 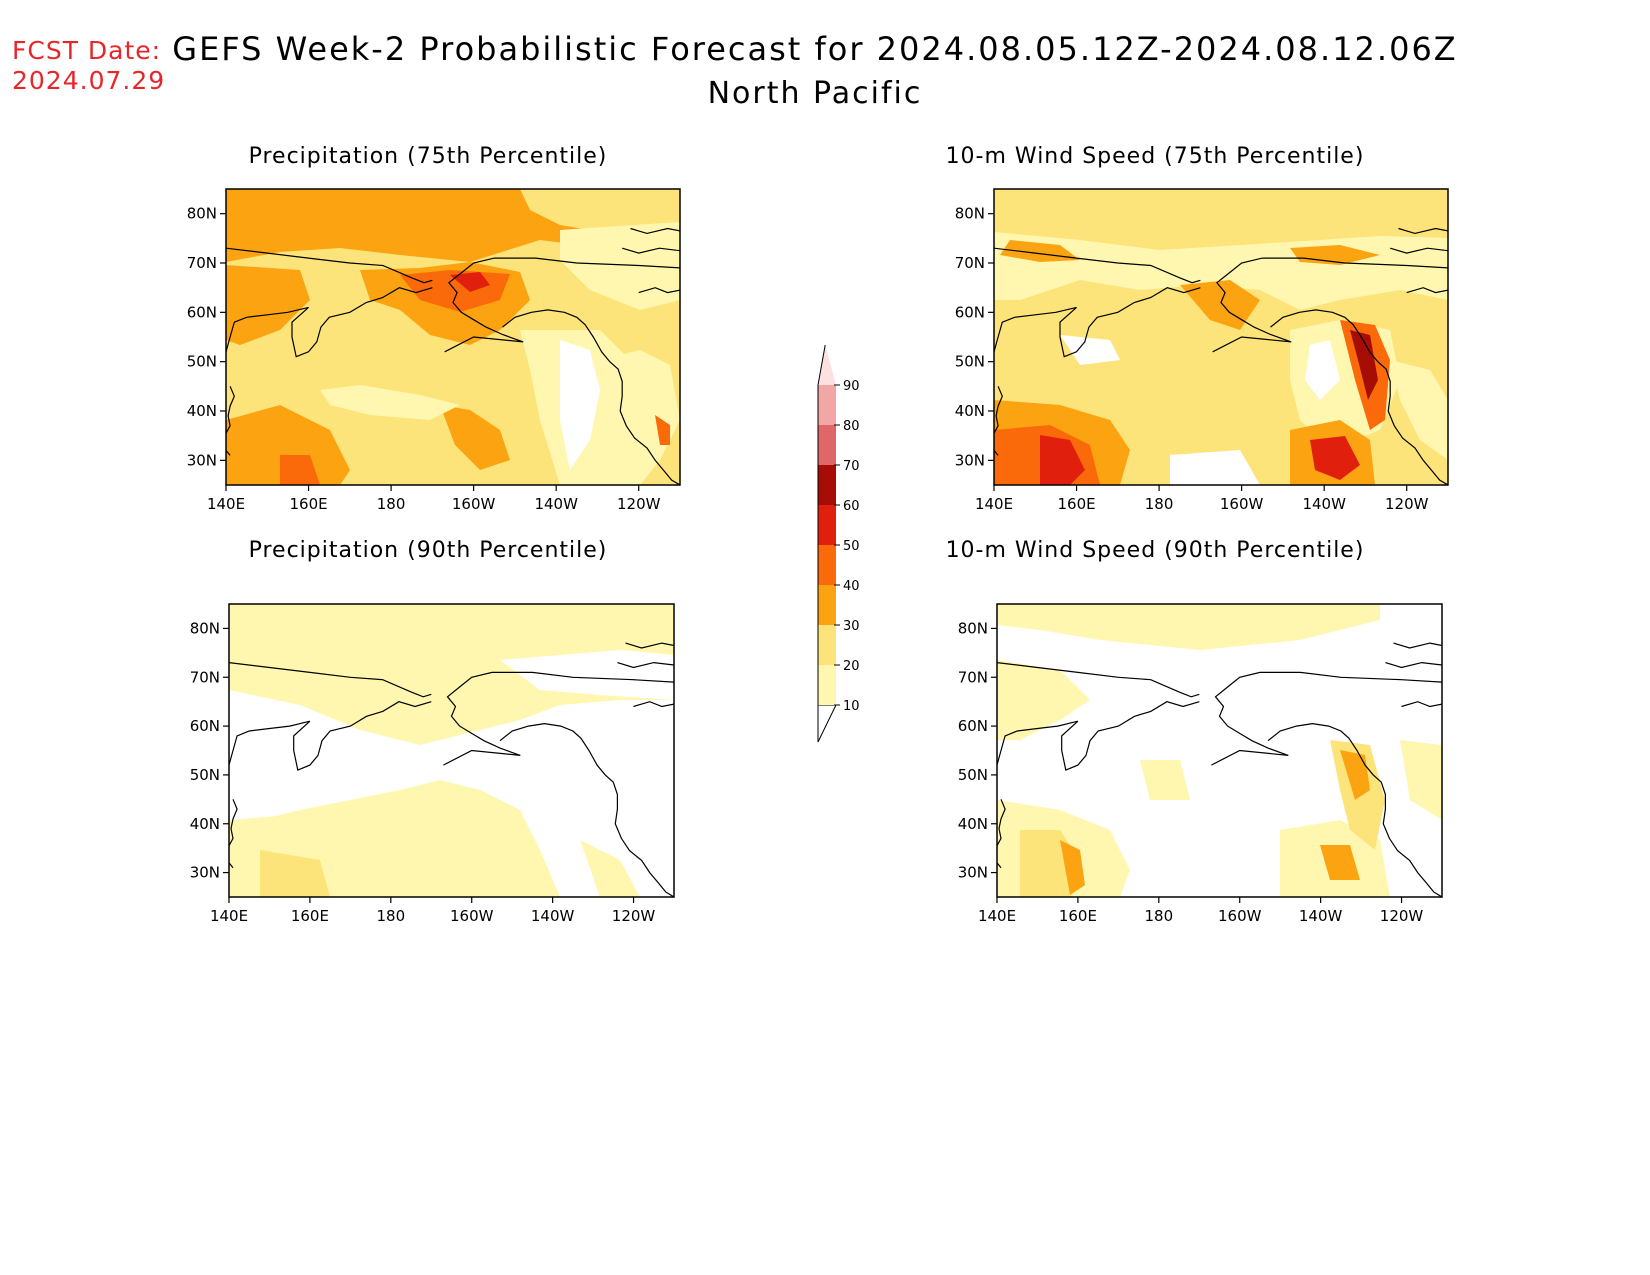 What do you see at coordinates (851, 386) in the screenshot?
I see `colorbar-tick-label: 90` at bounding box center [851, 386].